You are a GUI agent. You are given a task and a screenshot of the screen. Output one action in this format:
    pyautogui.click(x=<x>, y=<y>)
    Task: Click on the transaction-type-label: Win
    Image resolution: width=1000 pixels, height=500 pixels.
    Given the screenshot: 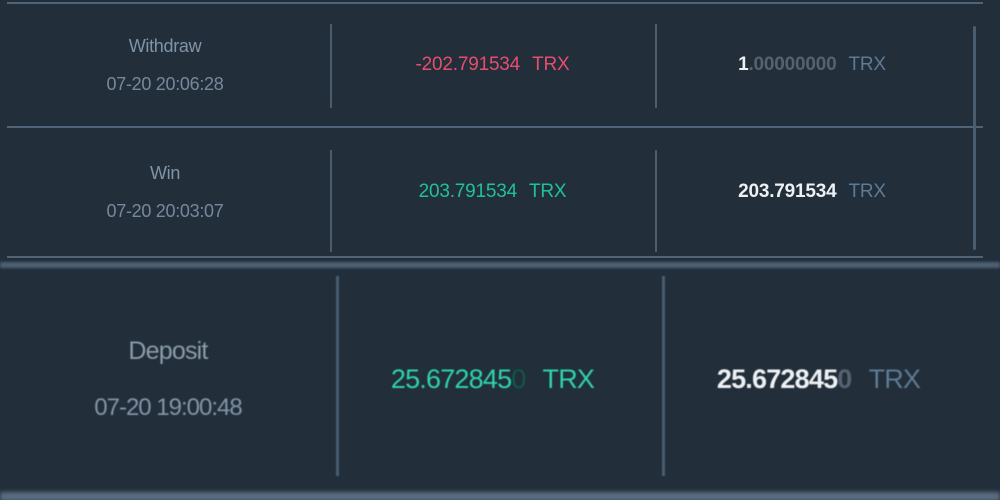 What is the action you would take?
    pyautogui.click(x=165, y=172)
    